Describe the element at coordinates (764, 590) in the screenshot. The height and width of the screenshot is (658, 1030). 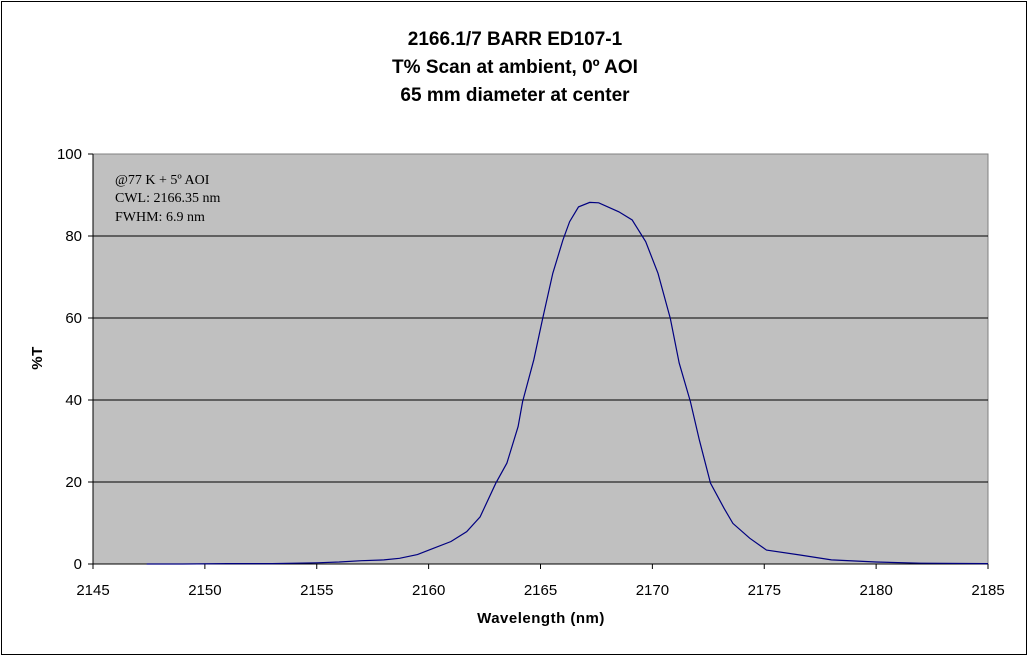
I see `x-tick-label: 2175` at that location.